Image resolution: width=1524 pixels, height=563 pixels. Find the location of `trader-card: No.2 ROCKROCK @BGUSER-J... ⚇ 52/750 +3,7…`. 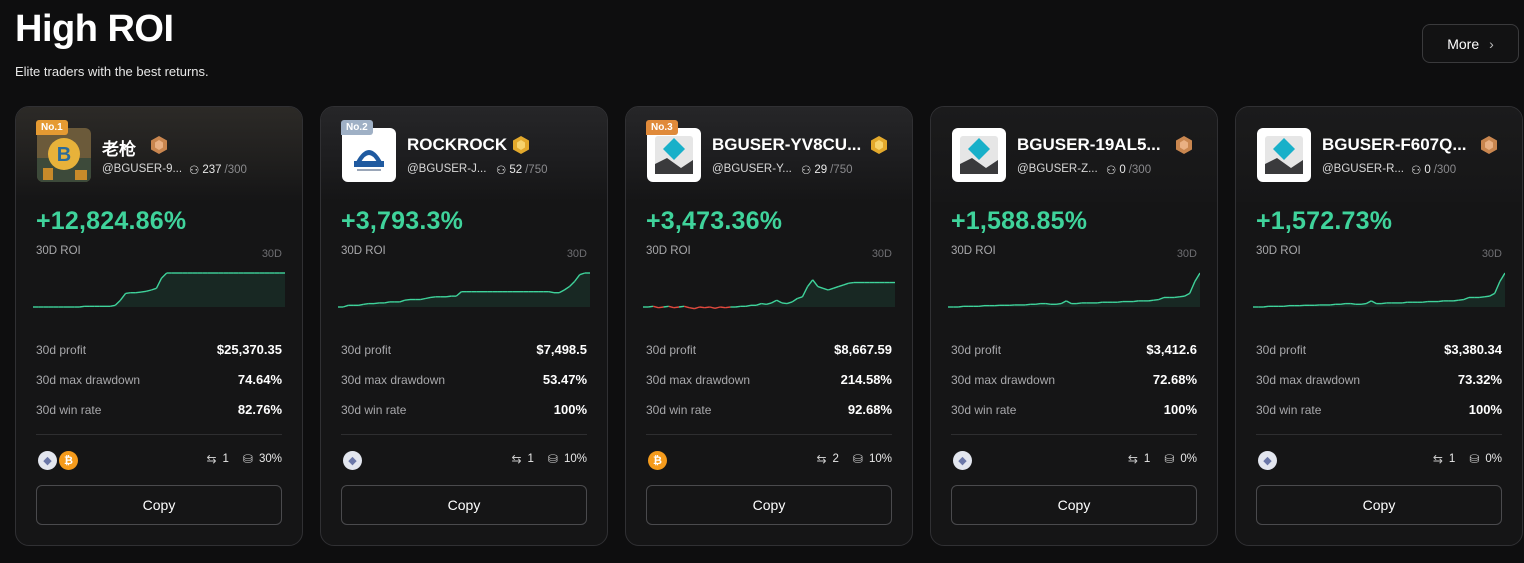

trader-card: No.2 ROCKROCK @BGUSER-J... ⚇ 52/750 +3,7… is located at coordinates (464, 326).